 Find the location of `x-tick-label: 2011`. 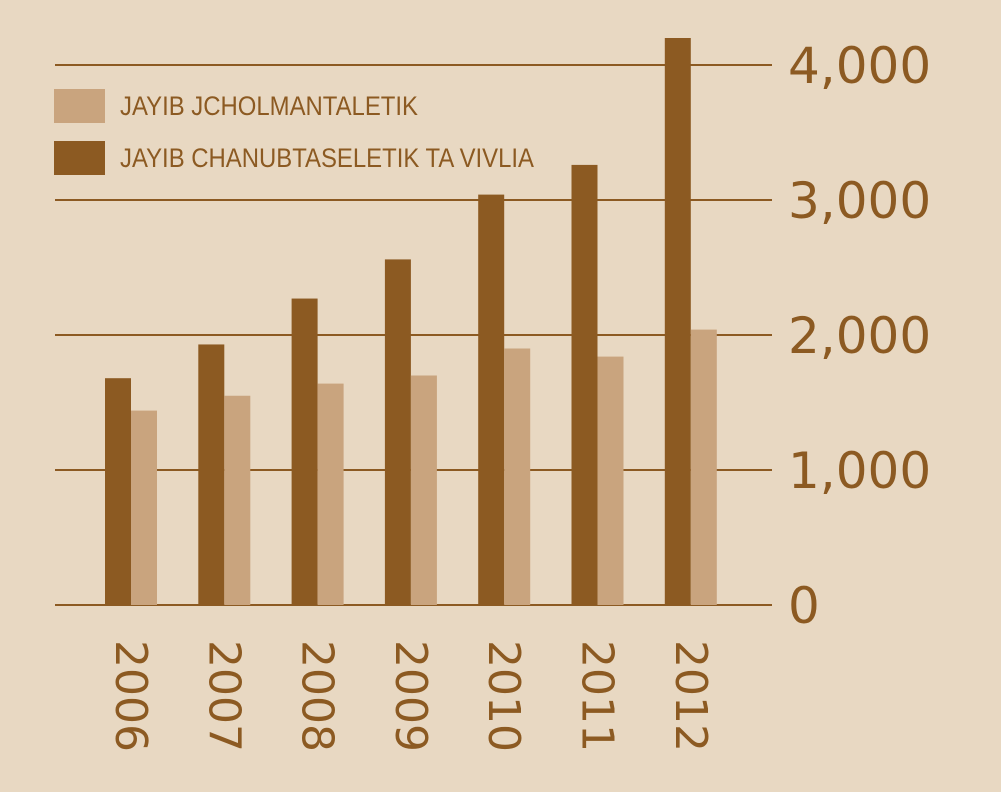

x-tick-label: 2011 is located at coordinates (597, 696).